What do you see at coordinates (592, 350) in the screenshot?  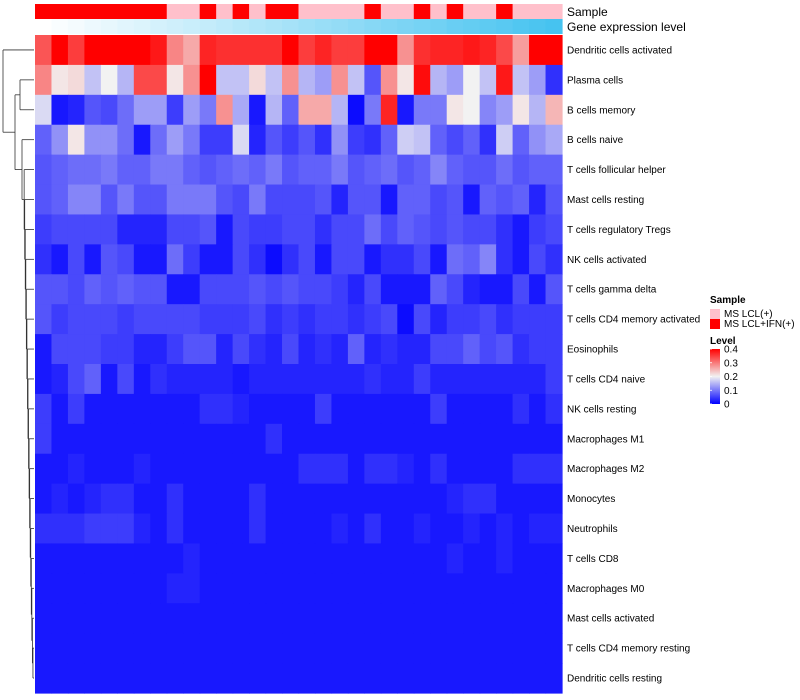 I see `row-label: Eosinophils` at bounding box center [592, 350].